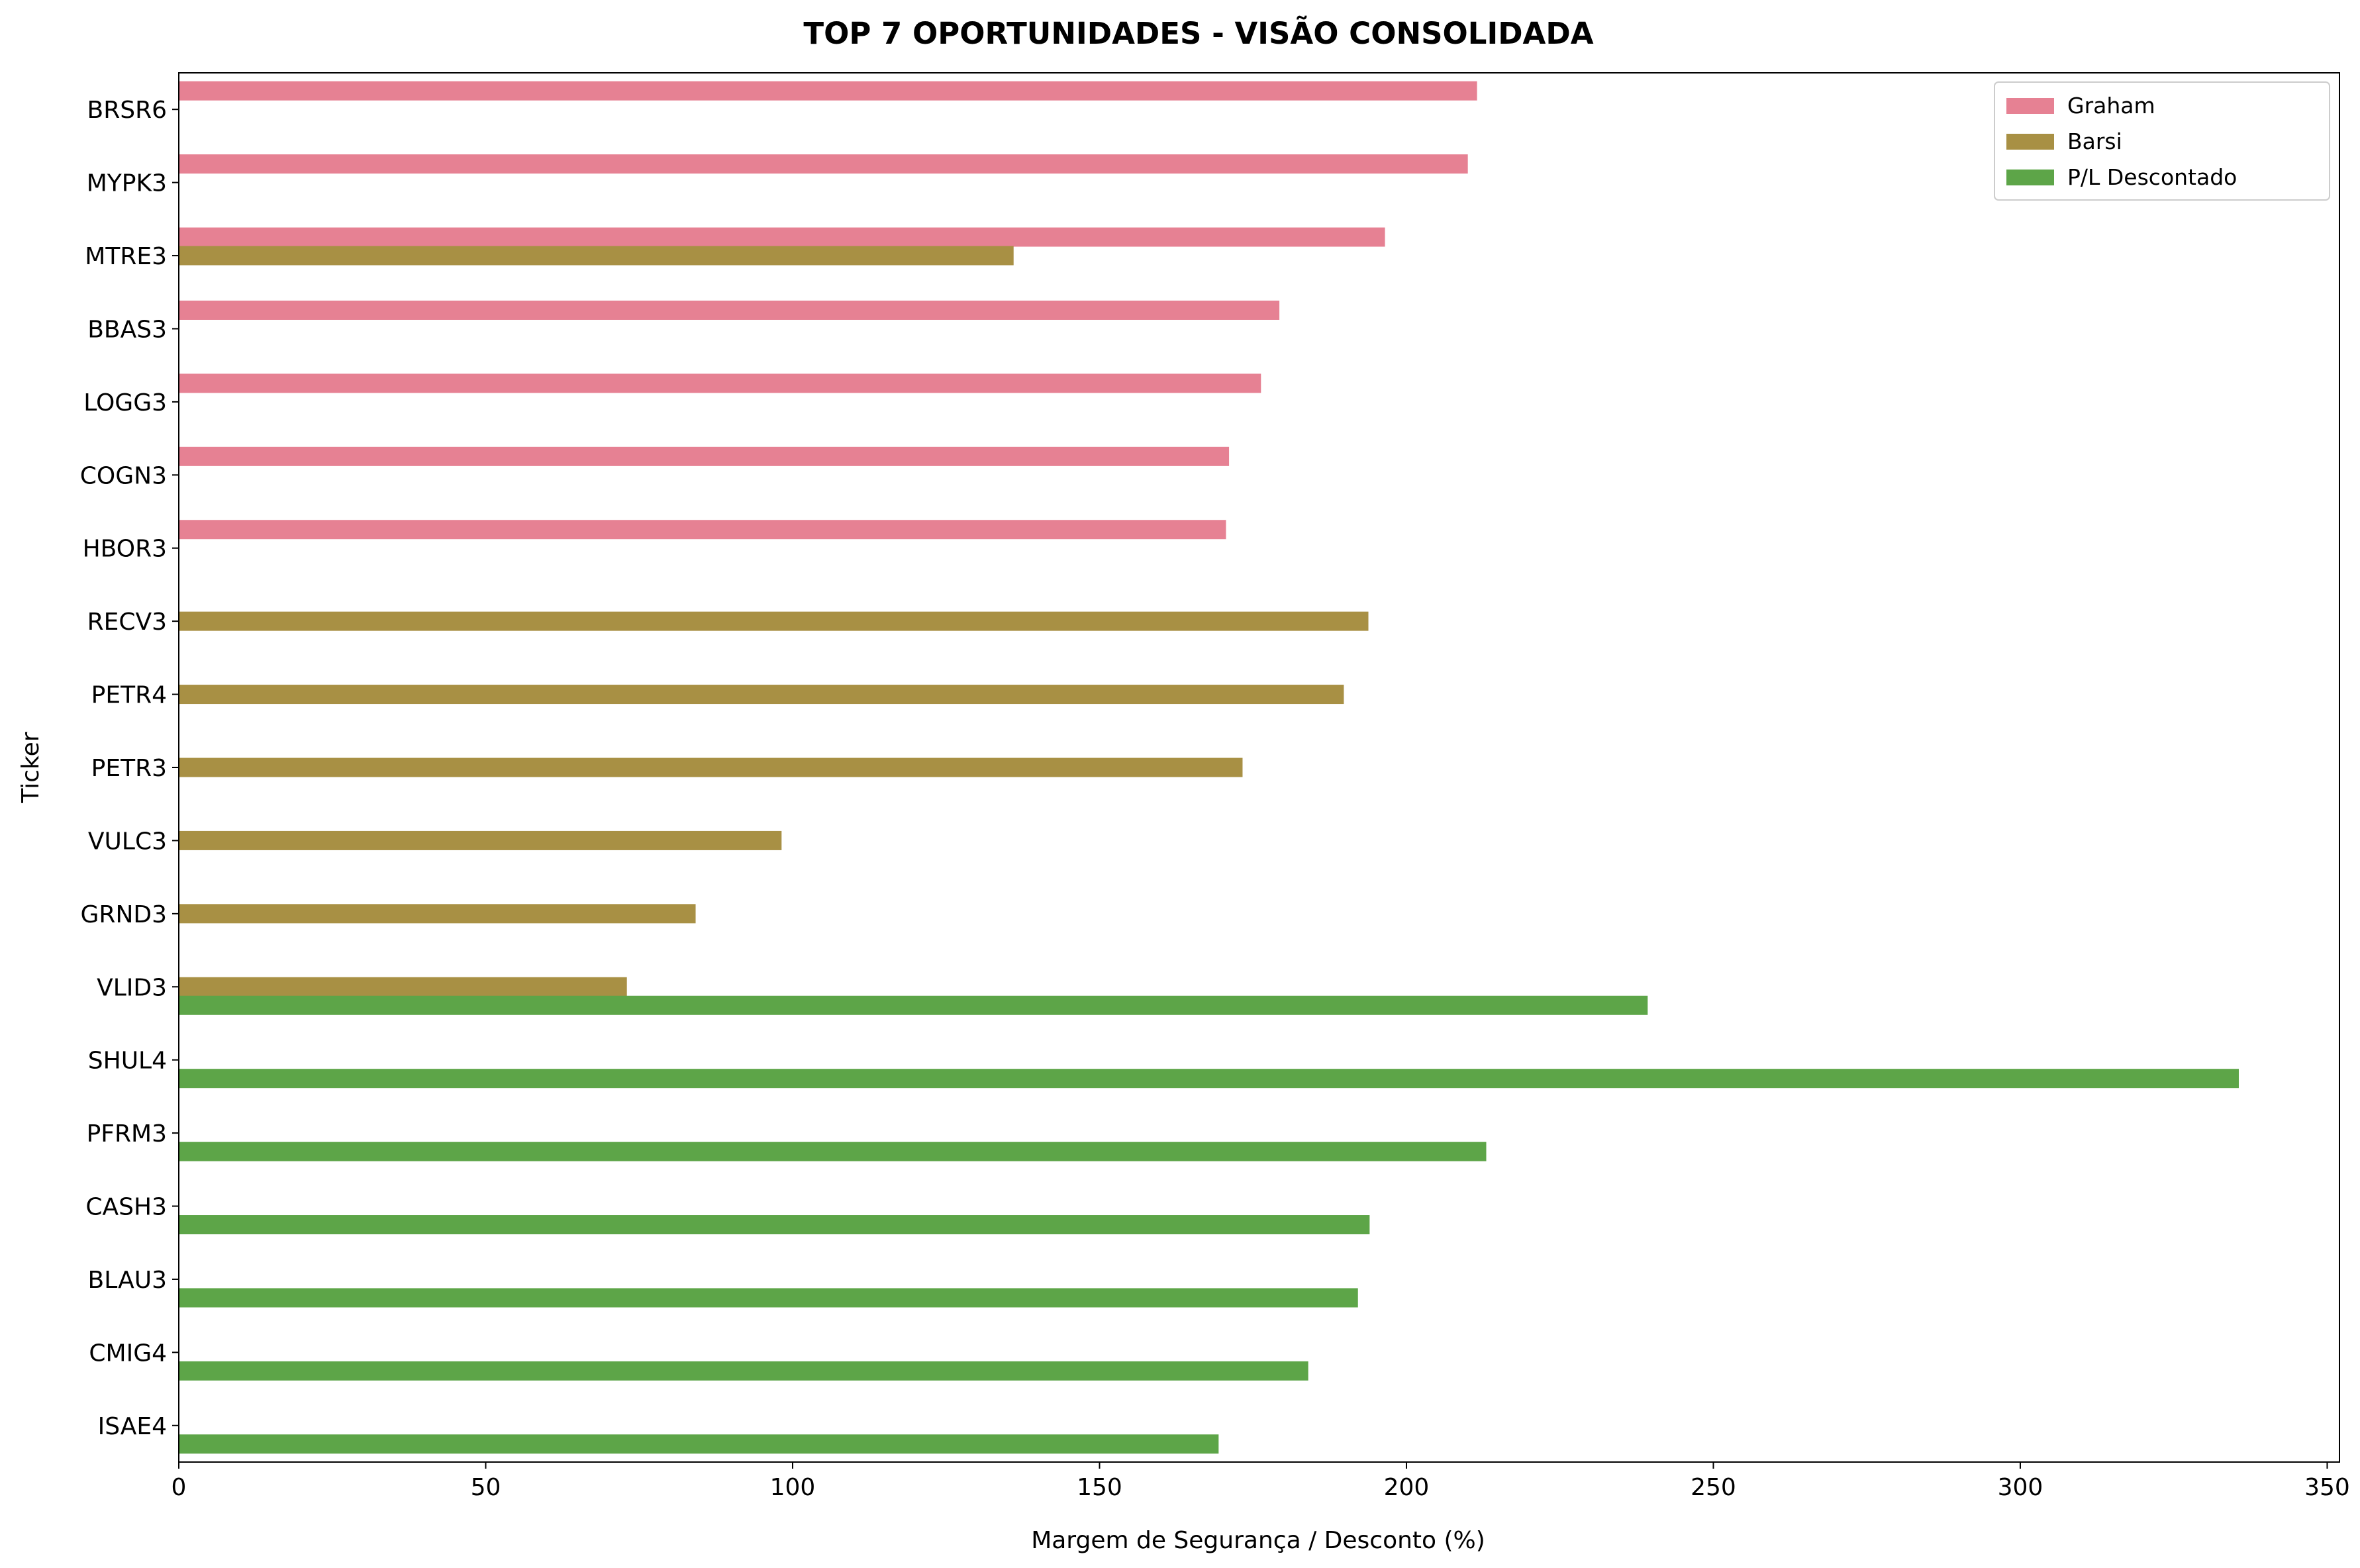 Image resolution: width=2360 pixels, height=1568 pixels. I want to click on bar-mtre3-graham, so click(782, 237).